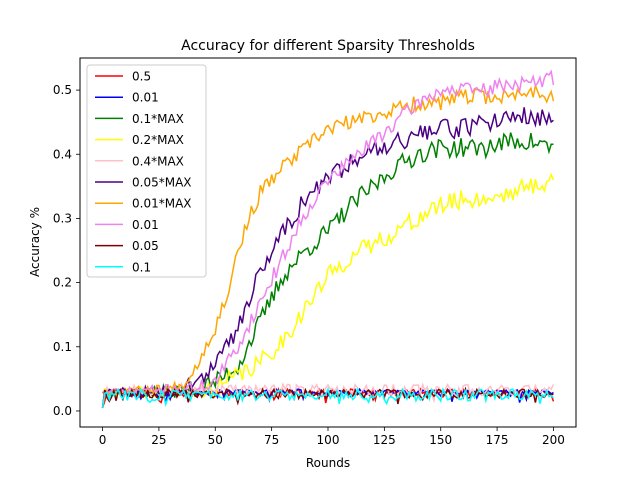  I want to click on x-tick-label: 175, so click(497, 440).